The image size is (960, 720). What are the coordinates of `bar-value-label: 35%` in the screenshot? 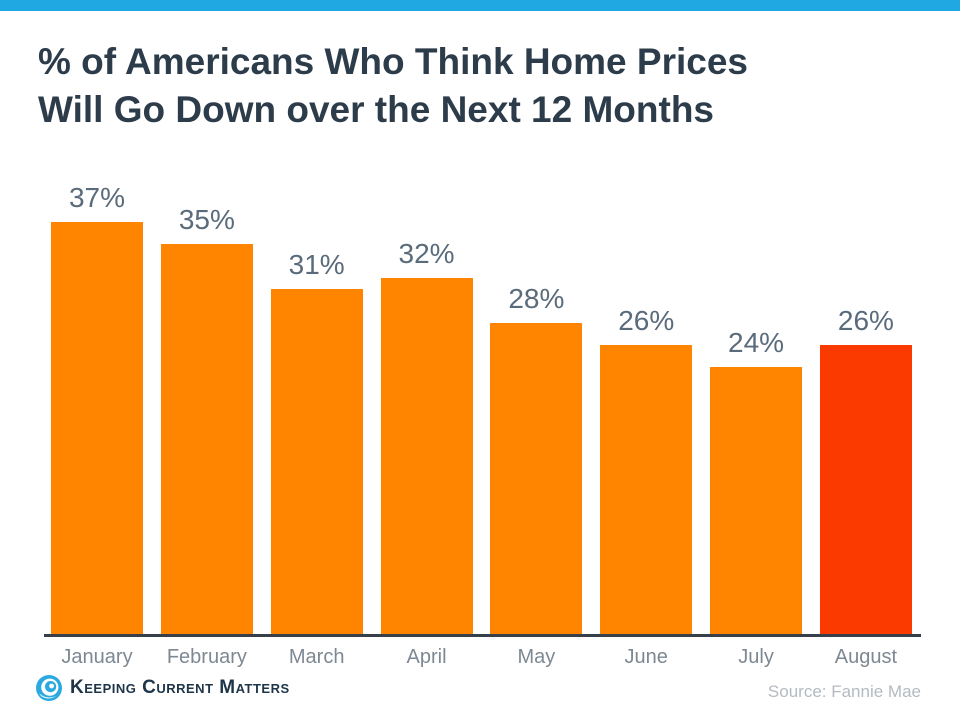 It's located at (206, 219).